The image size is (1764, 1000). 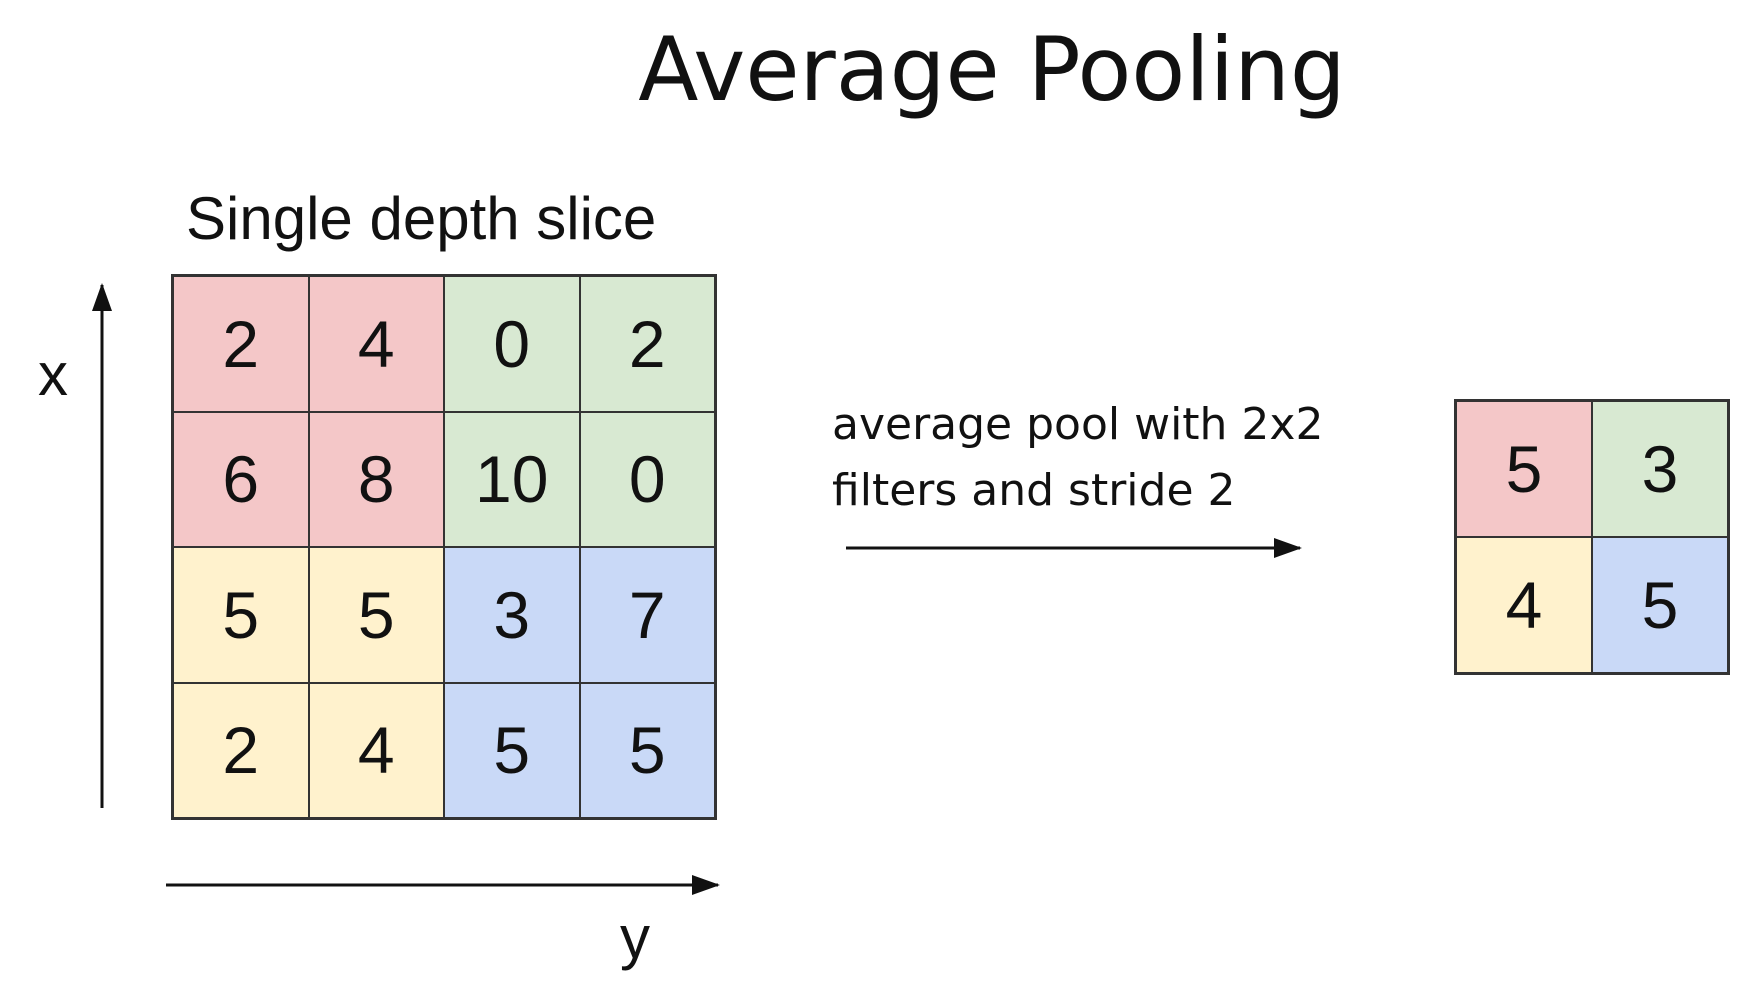 What do you see at coordinates (647, 615) in the screenshot?
I see `input-cell: 7` at bounding box center [647, 615].